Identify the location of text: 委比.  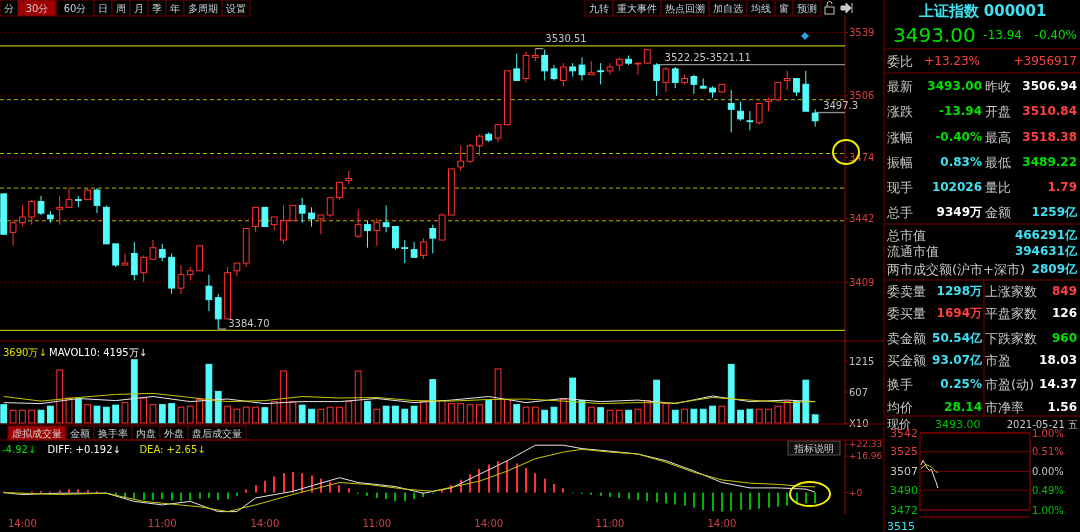
(900, 61).